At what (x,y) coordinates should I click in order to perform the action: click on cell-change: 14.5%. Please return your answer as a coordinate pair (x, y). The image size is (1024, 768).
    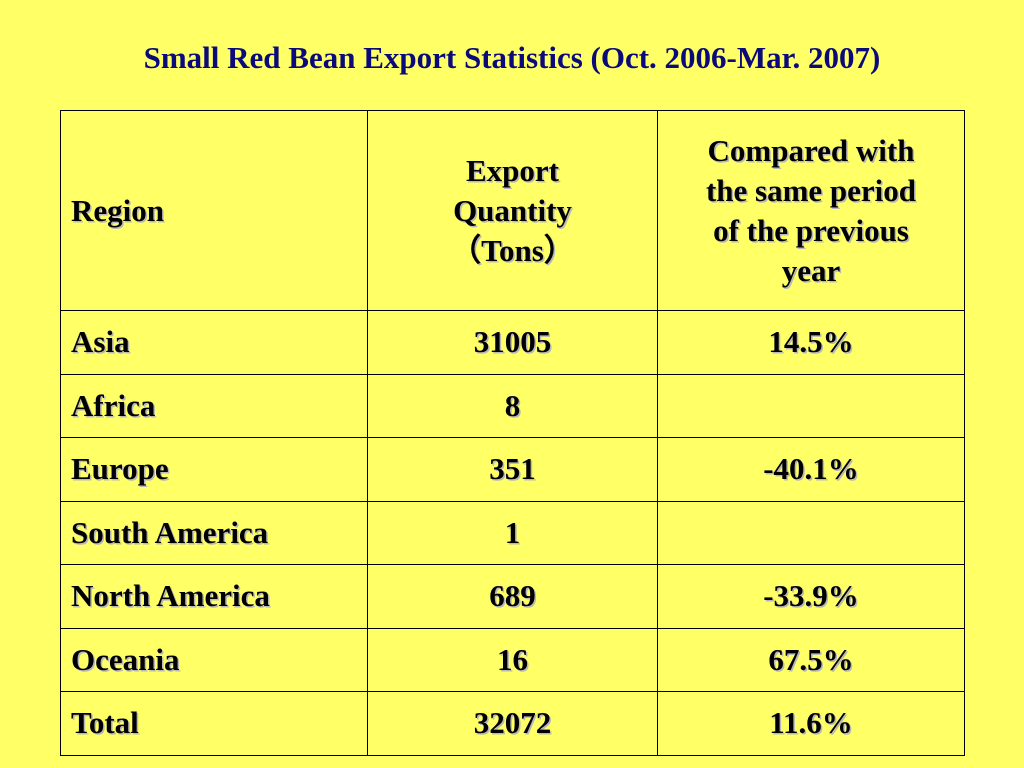
    Looking at the image, I should click on (811, 342).